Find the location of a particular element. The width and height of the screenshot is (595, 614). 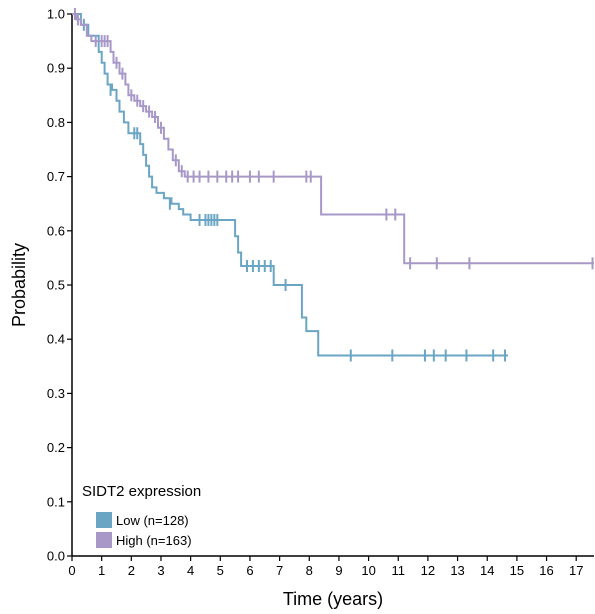

legend-swatch-low is located at coordinates (104, 520).